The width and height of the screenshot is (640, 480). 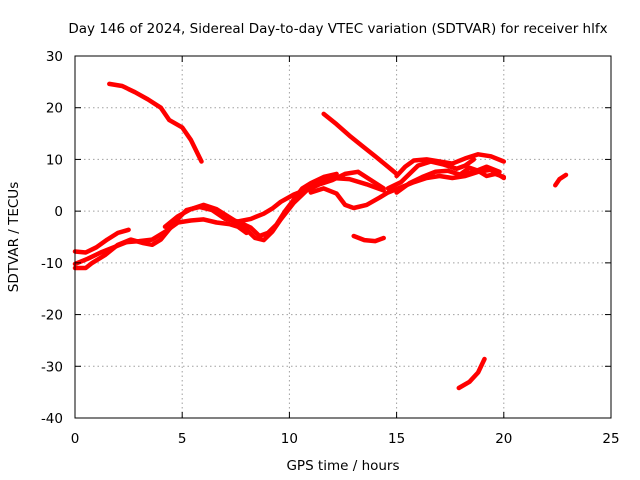 I want to click on x-axis-label: GPS time / hours, so click(x=342, y=466).